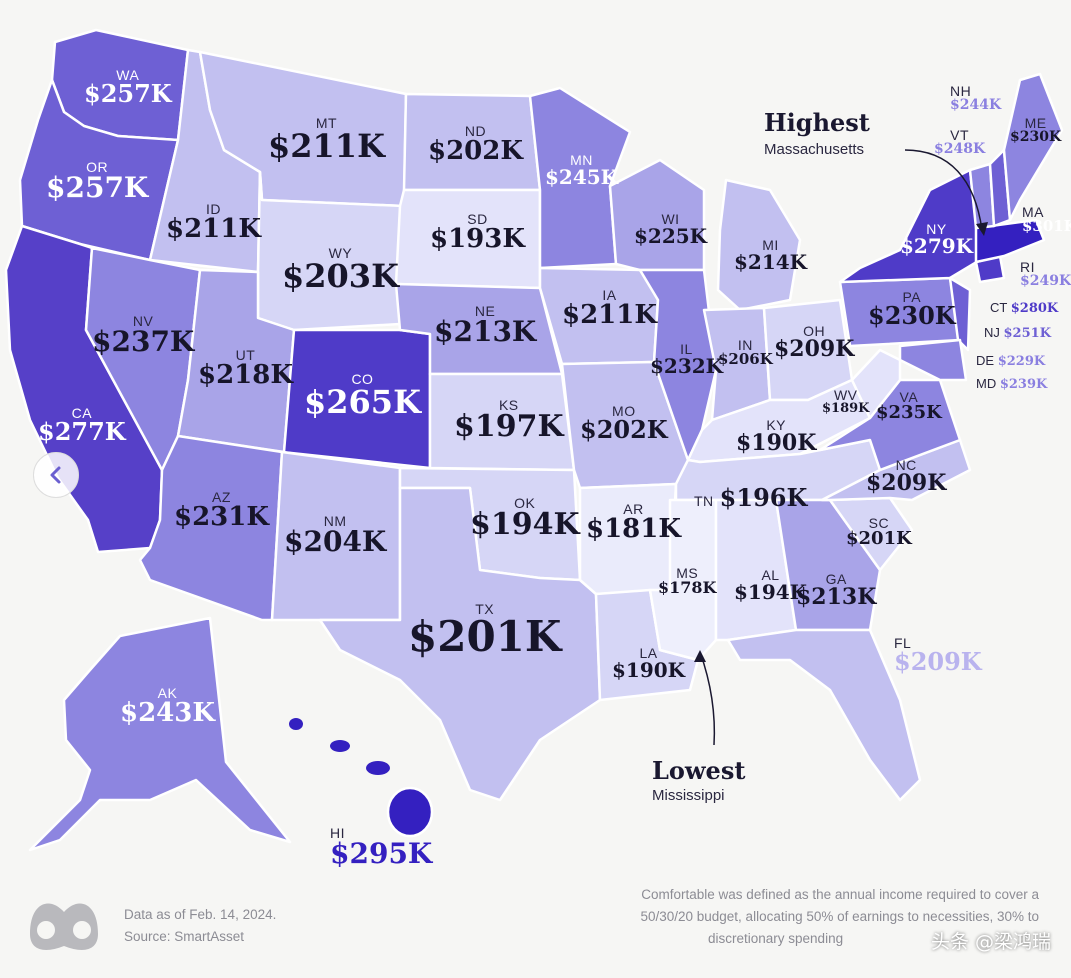 The width and height of the screenshot is (1071, 978). Describe the element at coordinates (1010, 241) in the screenshot. I see `state-ma` at that location.